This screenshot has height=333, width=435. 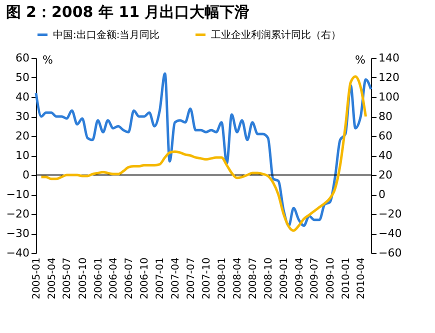 What do you see at coordinates (330, 279) in the screenshot?
I see `x-tick-label: 2009-10` at bounding box center [330, 279].